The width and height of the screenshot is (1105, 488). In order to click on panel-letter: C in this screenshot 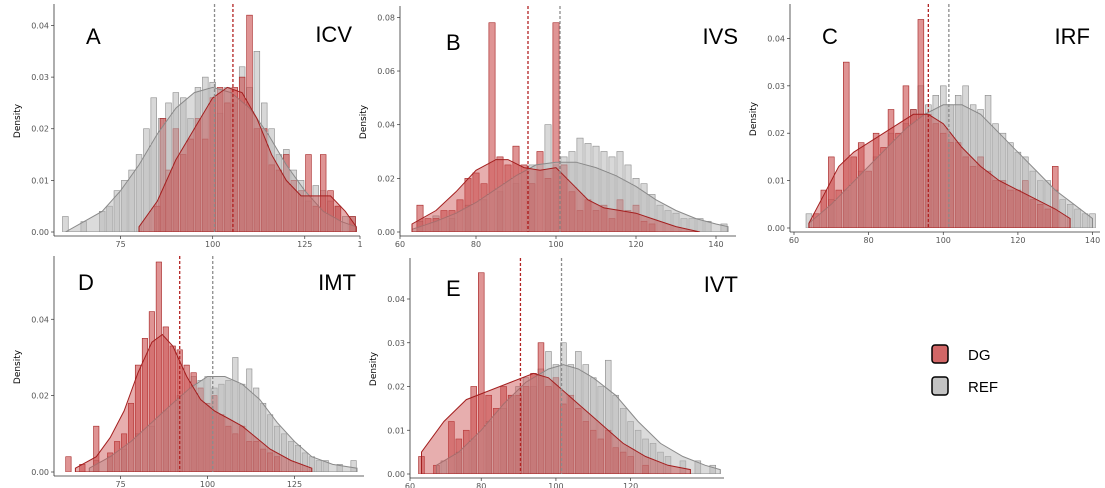, I will do `click(830, 36)`.